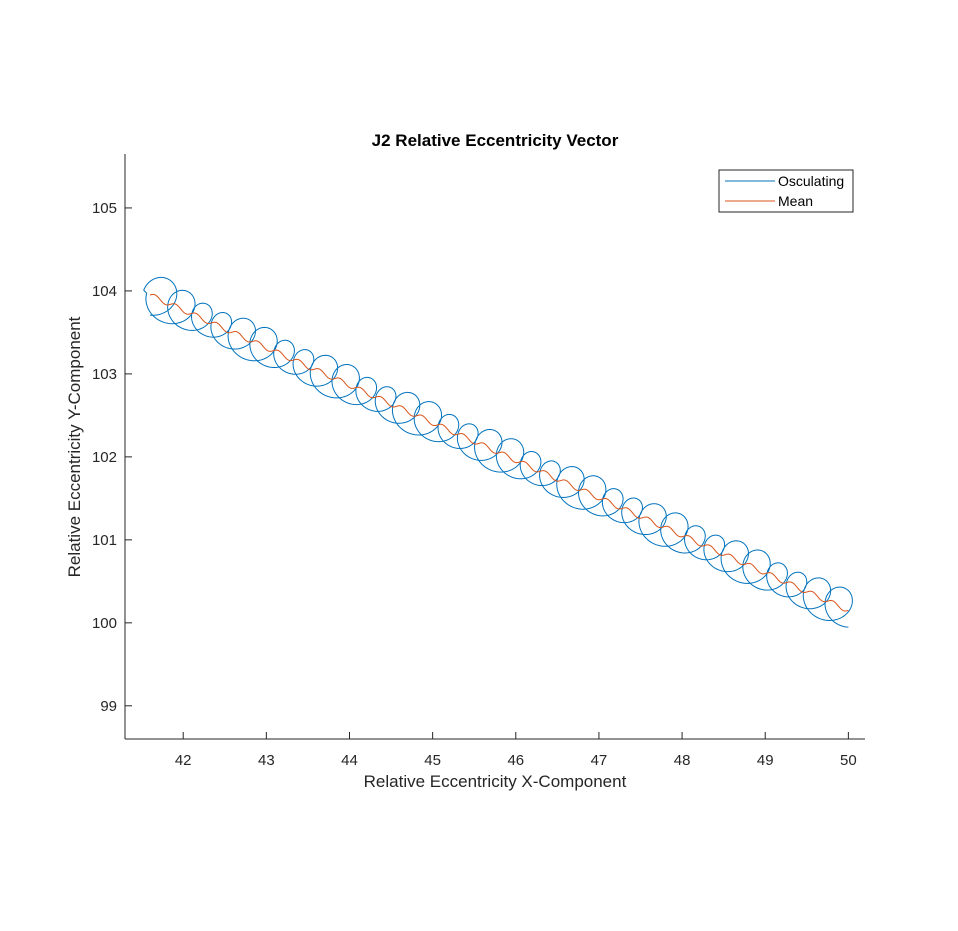  I want to click on y-tick-label: 103, so click(104, 374).